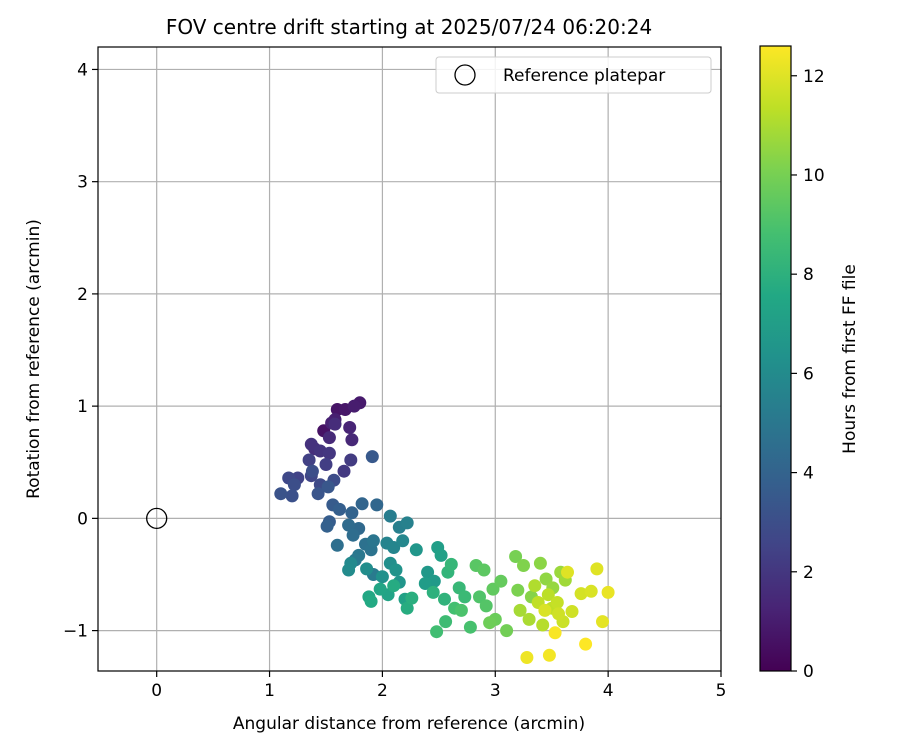 The width and height of the screenshot is (900, 750). I want to click on x-tick-label: 3, so click(495, 691).